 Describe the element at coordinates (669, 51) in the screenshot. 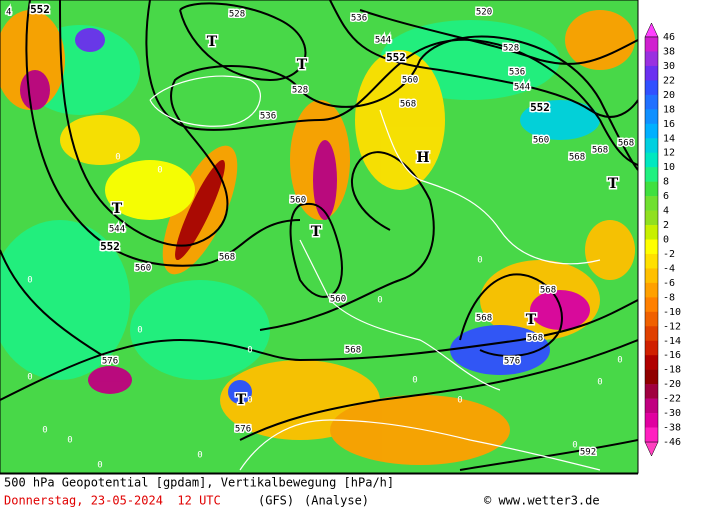

I see `colorbar-label: 38` at that location.